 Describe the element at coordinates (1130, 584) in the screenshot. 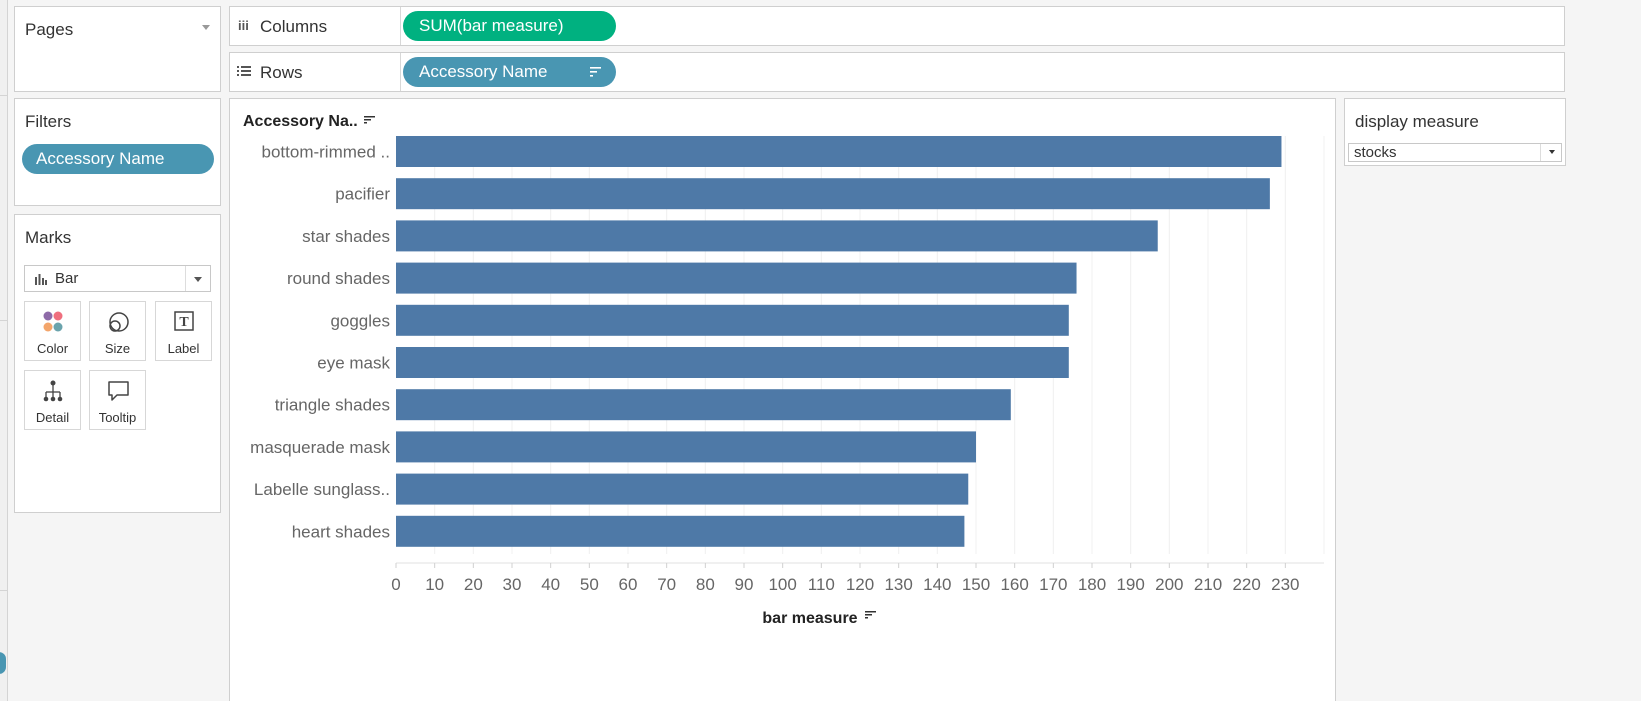

I see `x-tick-label: 190` at that location.